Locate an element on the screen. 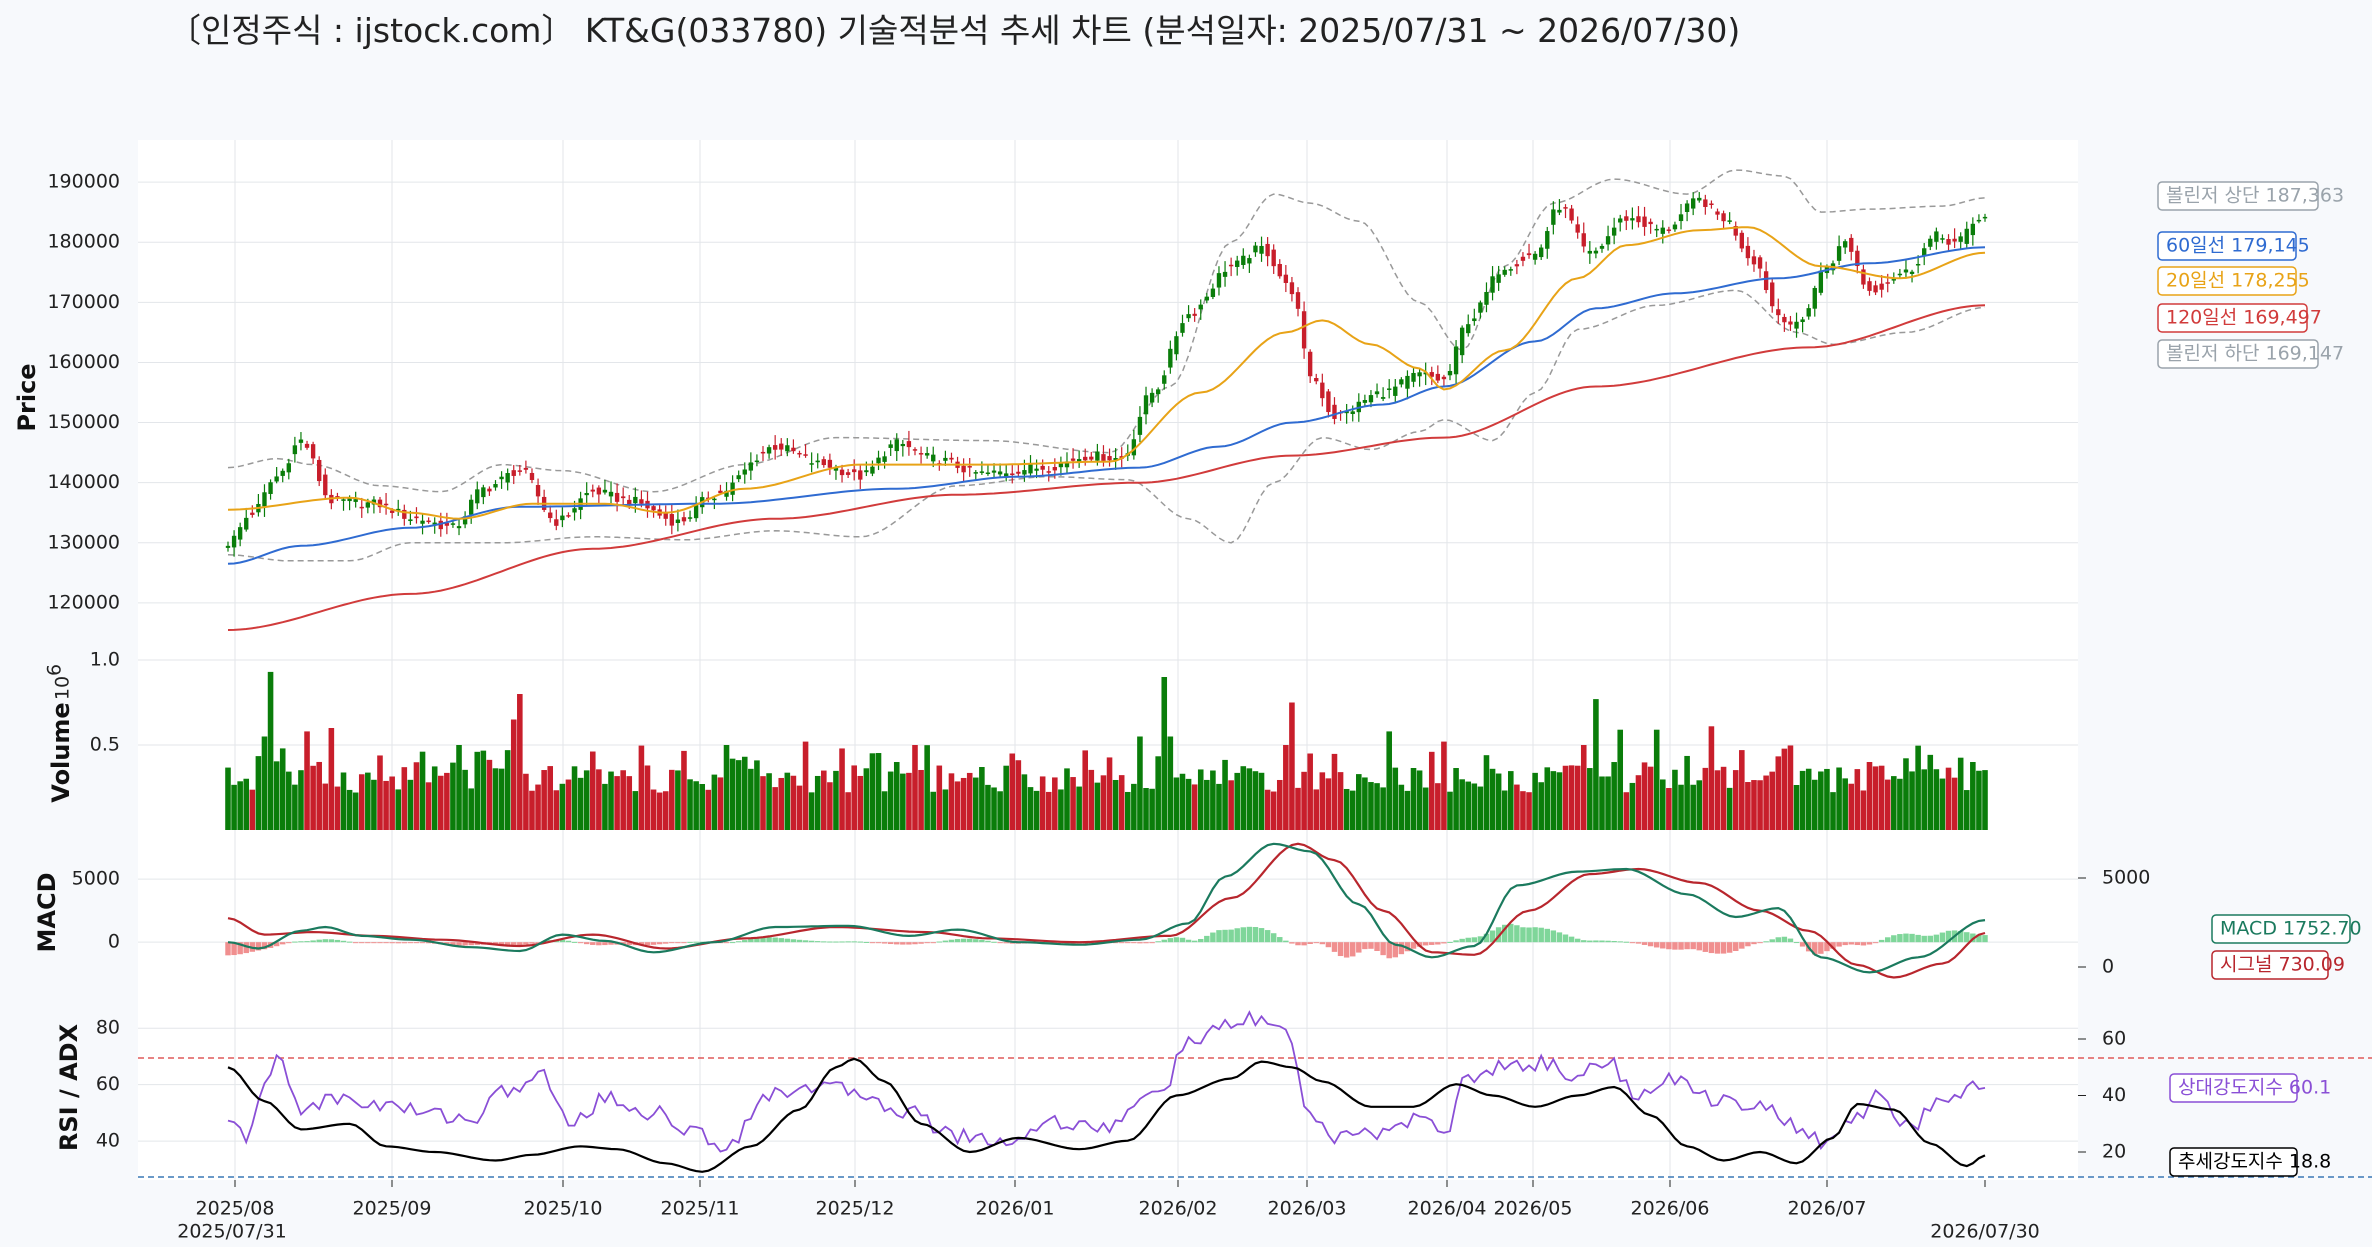 The width and height of the screenshot is (2372, 1247). signal-legend-badge-box is located at coordinates (2270, 965).